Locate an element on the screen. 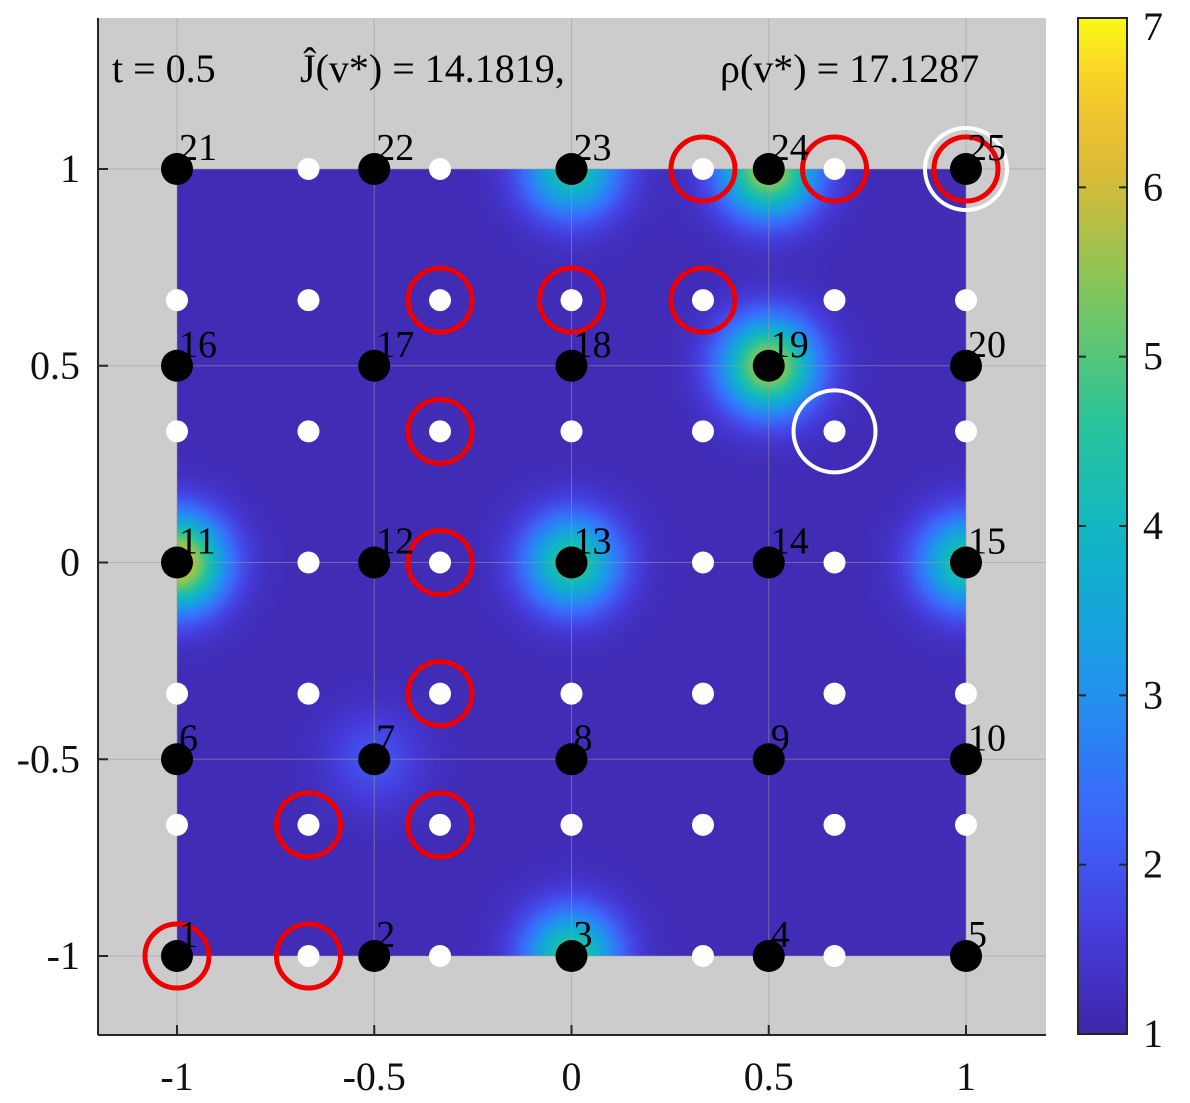  x-tick-label: 0 is located at coordinates (572, 1076).